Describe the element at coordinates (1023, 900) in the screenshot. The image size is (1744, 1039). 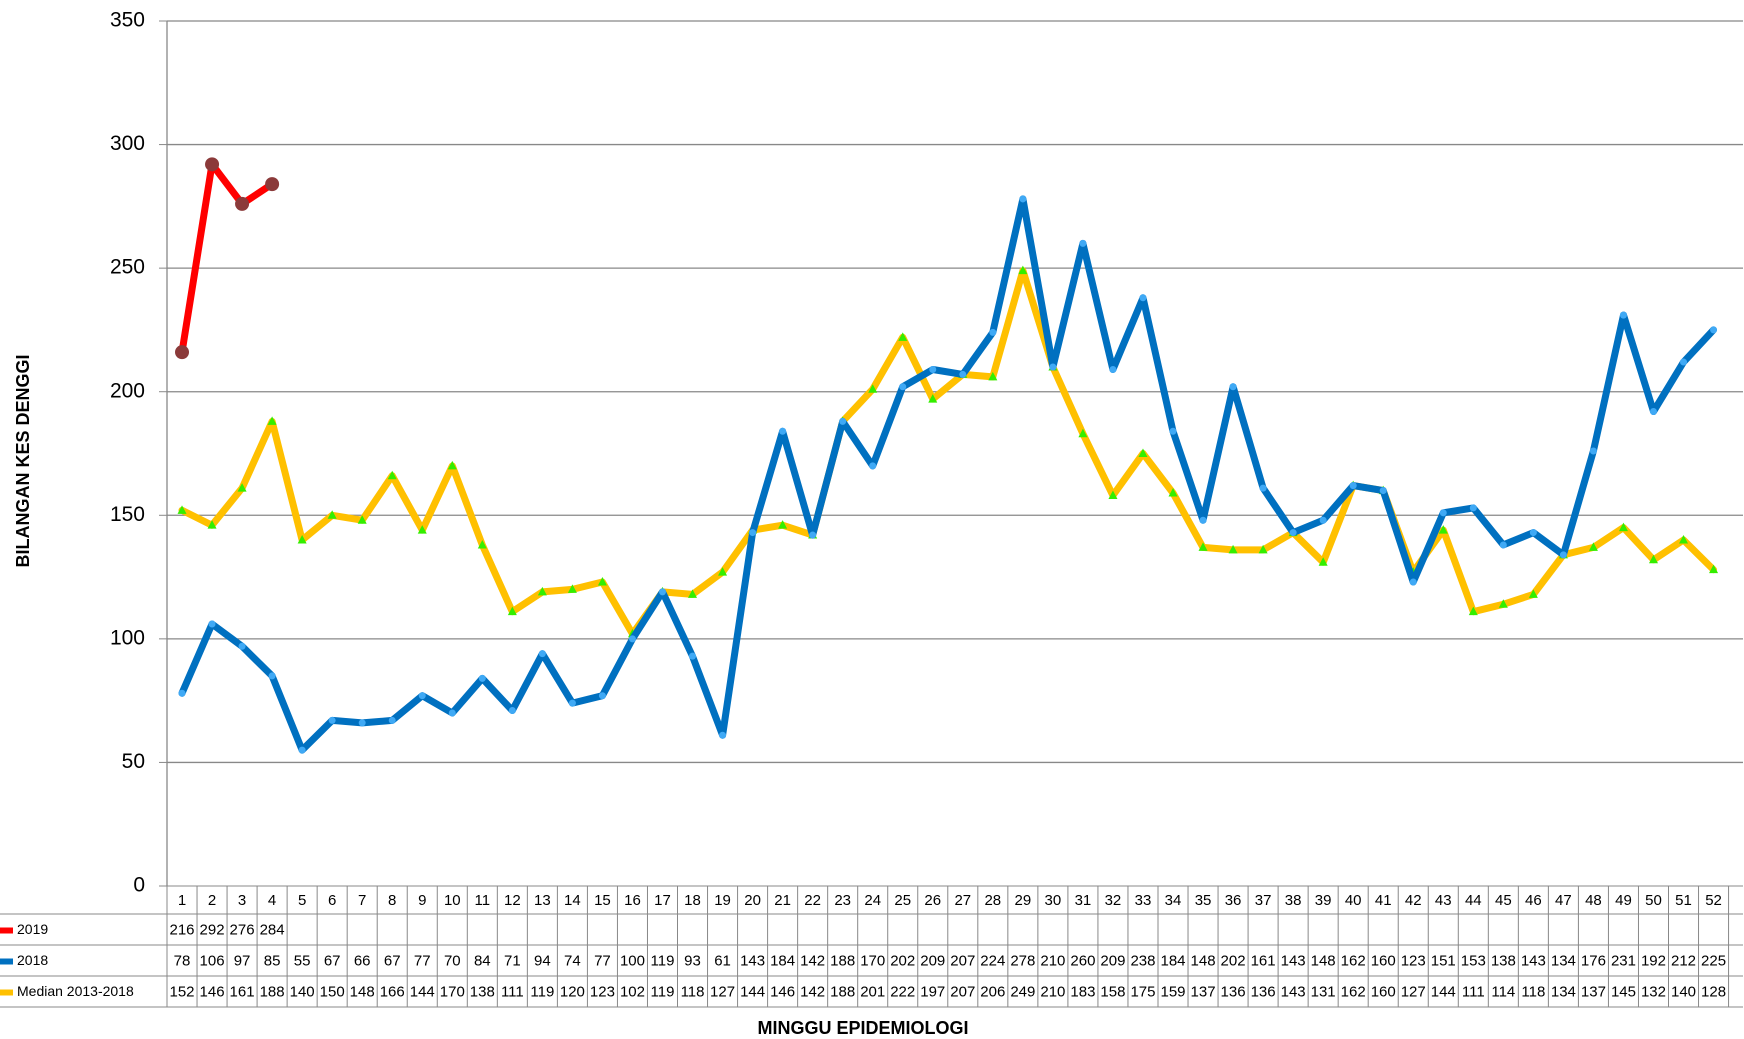
I see `x-tick-label: 29` at that location.